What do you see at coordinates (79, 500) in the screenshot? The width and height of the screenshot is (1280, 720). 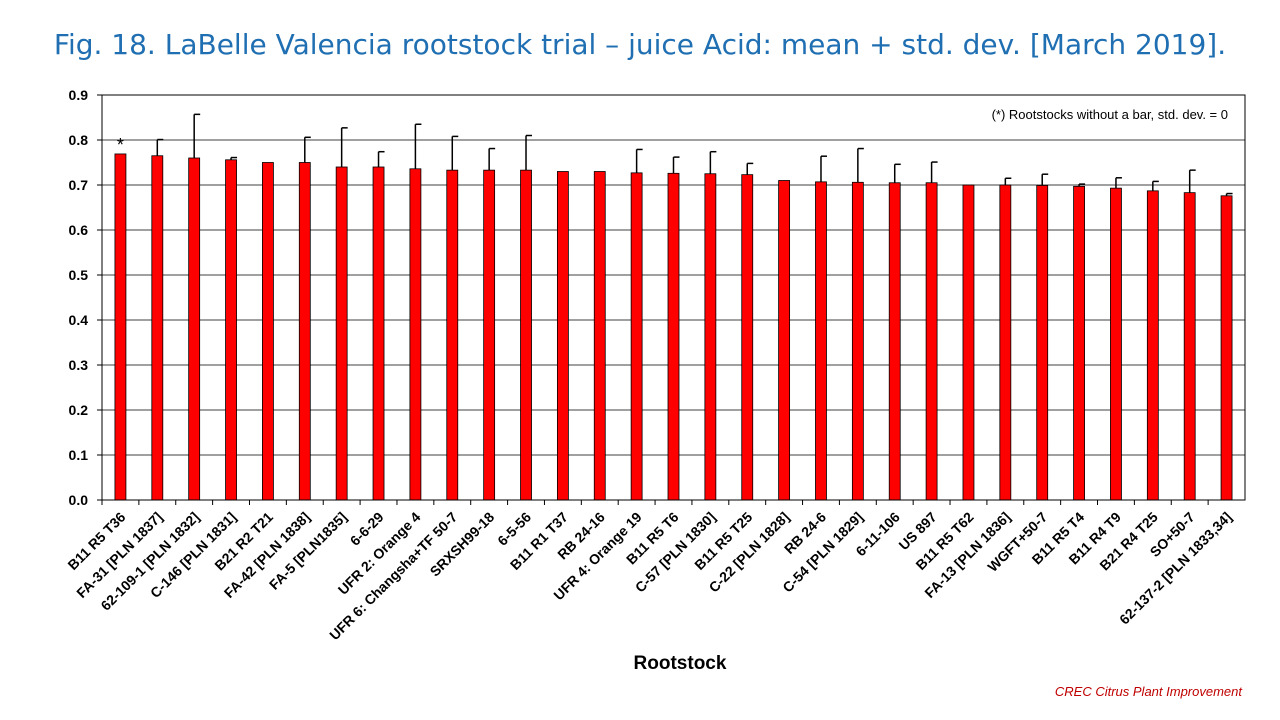 I see `y-tick-label: 0.0` at bounding box center [79, 500].